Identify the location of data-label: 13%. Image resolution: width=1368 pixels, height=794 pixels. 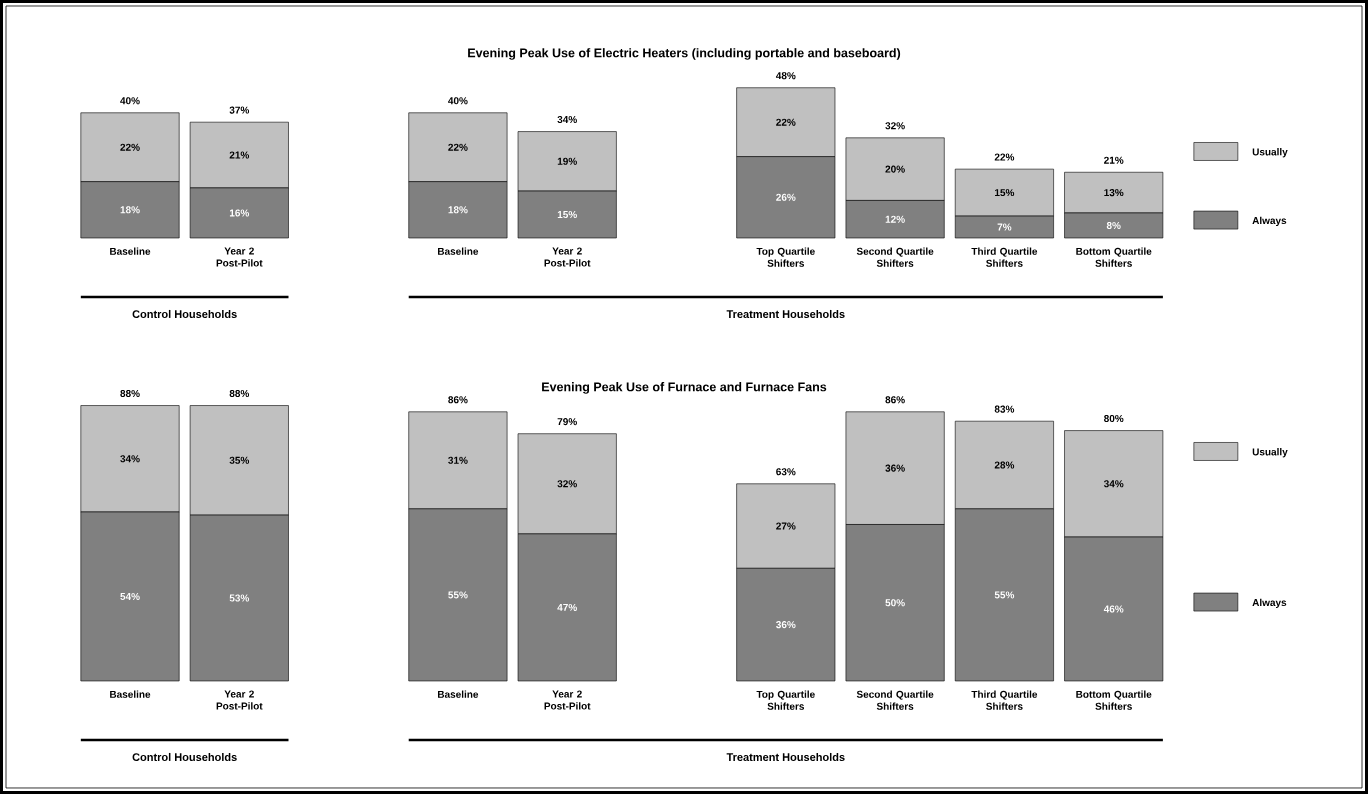
(1114, 193).